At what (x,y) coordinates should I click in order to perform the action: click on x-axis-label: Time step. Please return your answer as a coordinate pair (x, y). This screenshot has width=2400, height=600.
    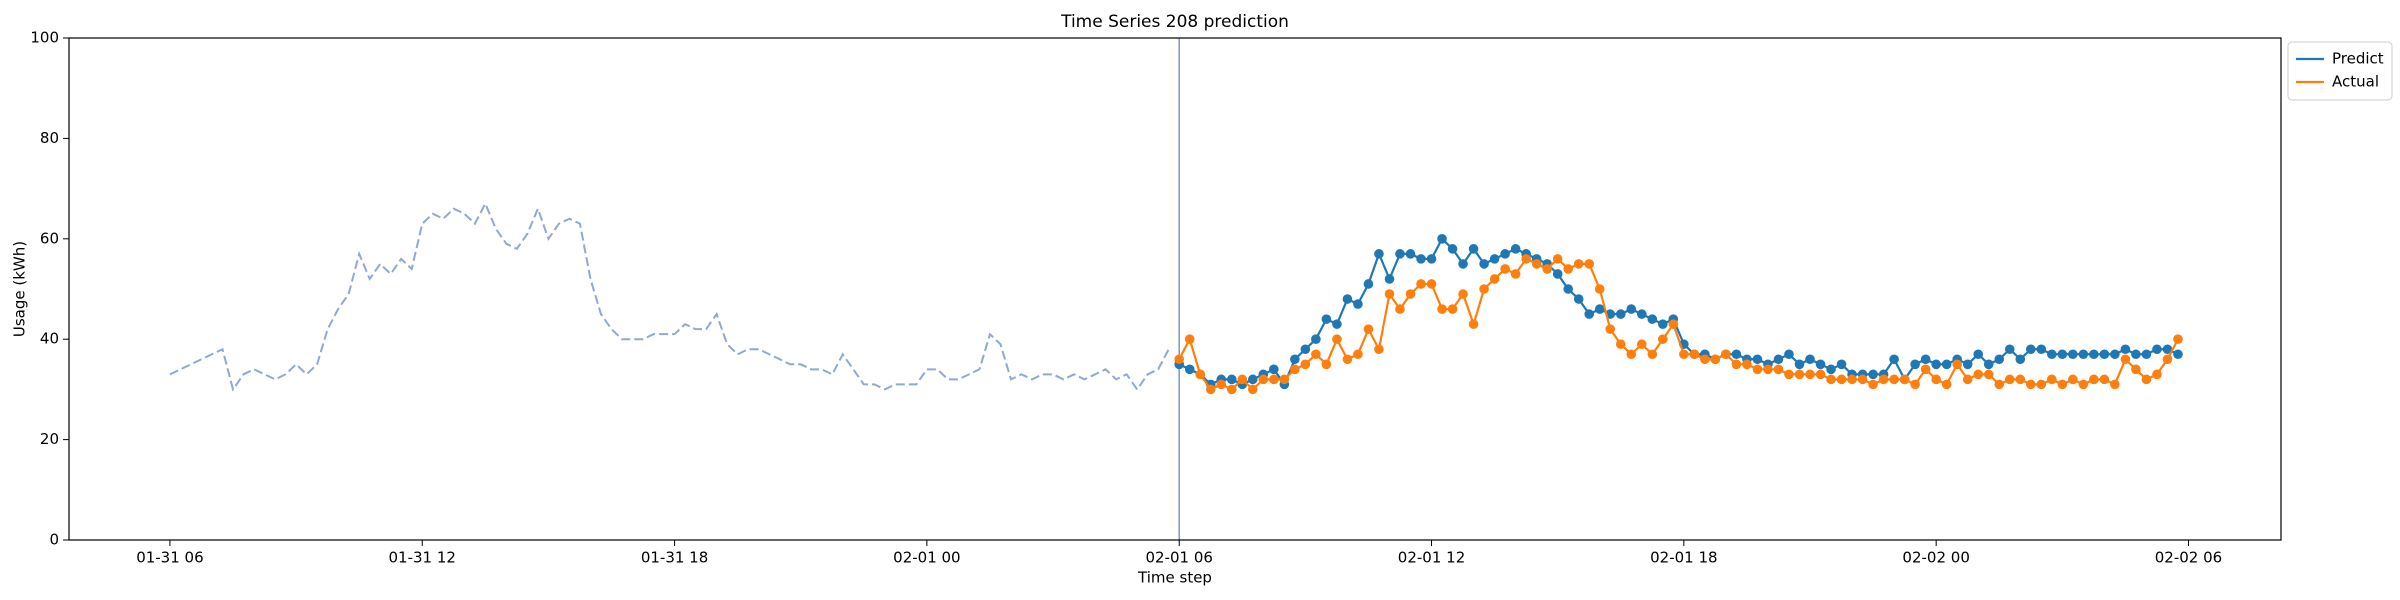
    Looking at the image, I should click on (1174, 578).